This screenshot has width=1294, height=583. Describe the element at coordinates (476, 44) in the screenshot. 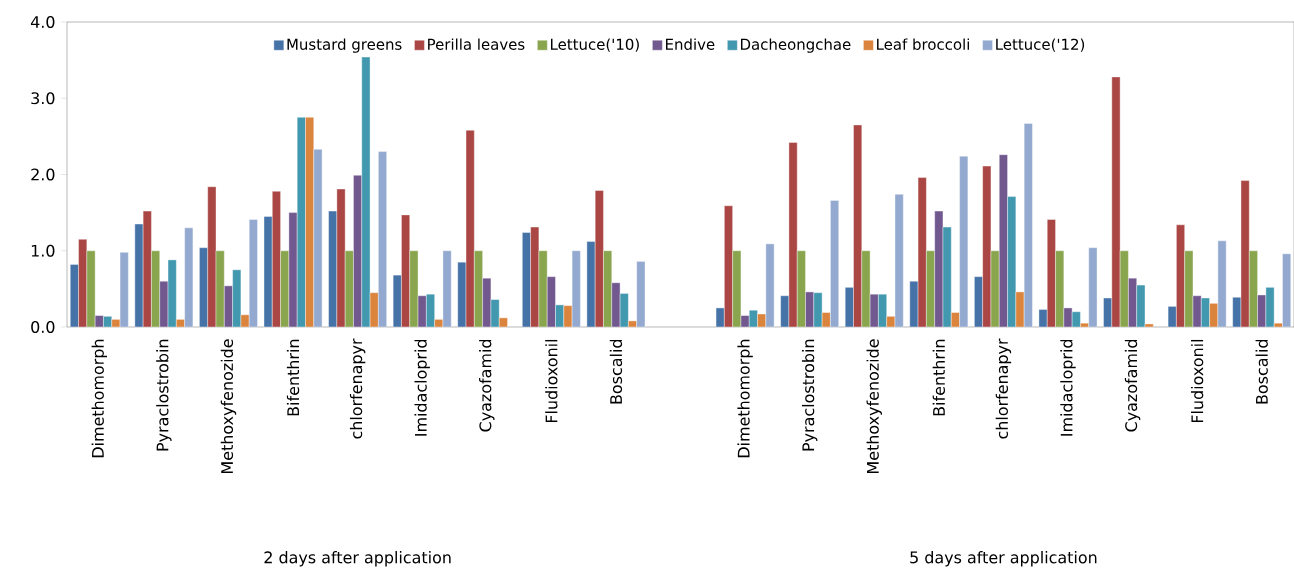

I see `legend-label: Perilla leaves` at that location.